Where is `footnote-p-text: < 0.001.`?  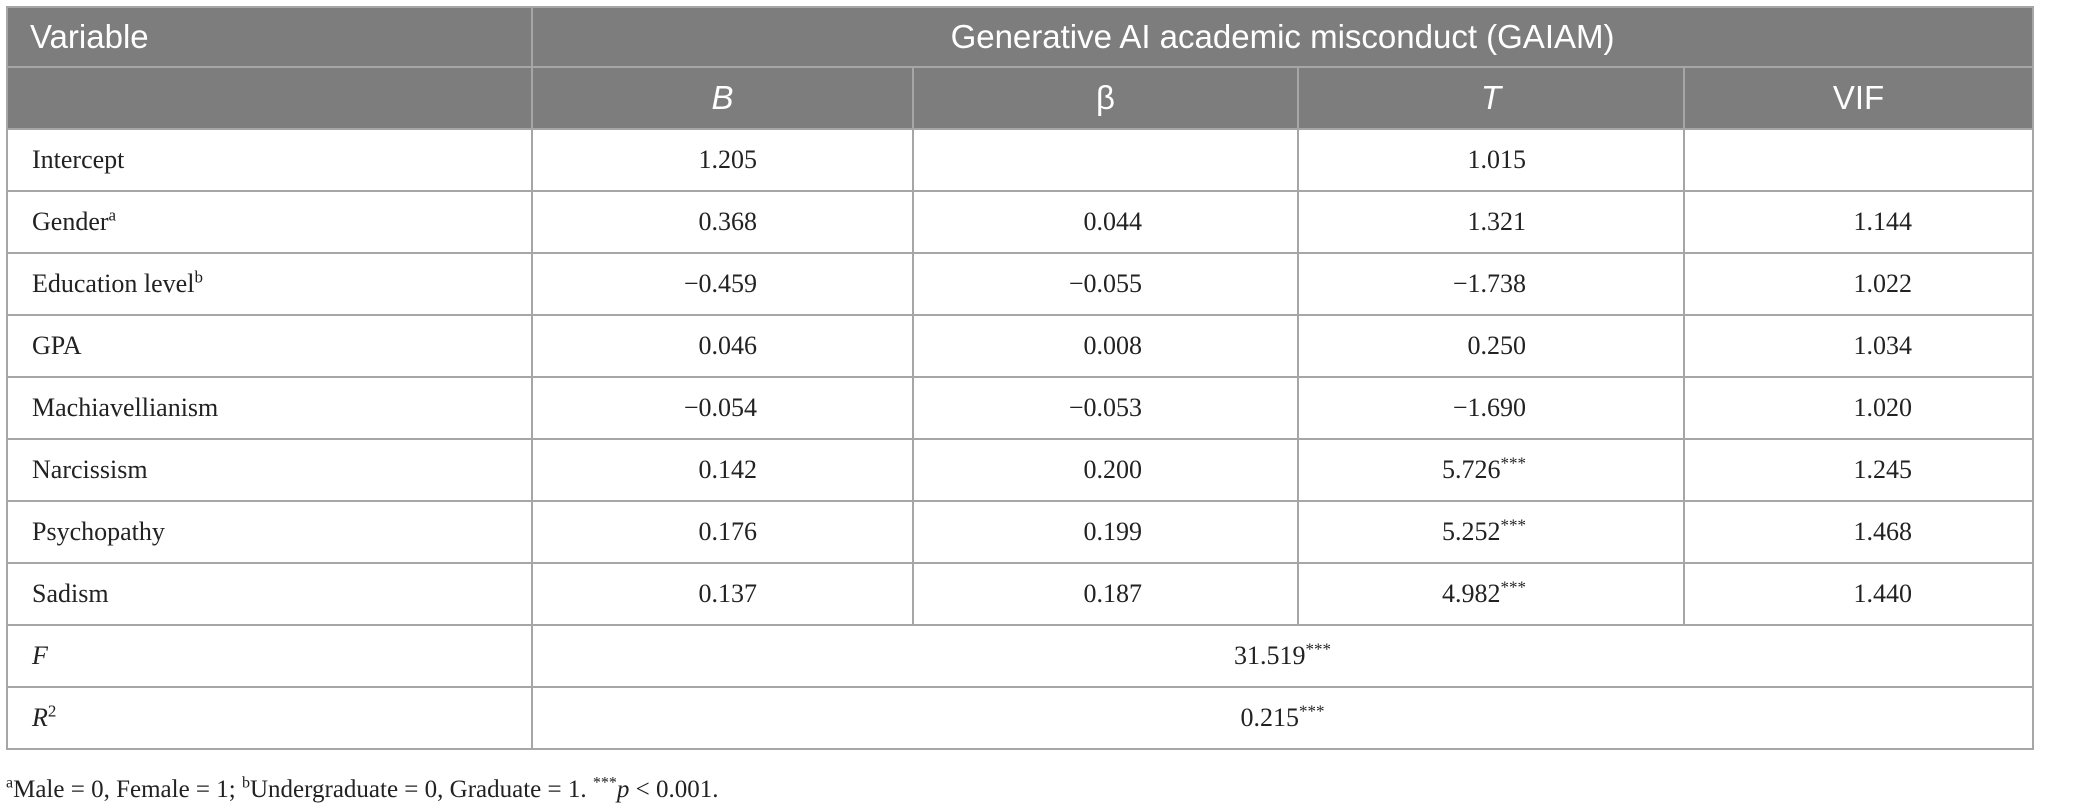 footnote-p-text: < 0.001. is located at coordinates (674, 789).